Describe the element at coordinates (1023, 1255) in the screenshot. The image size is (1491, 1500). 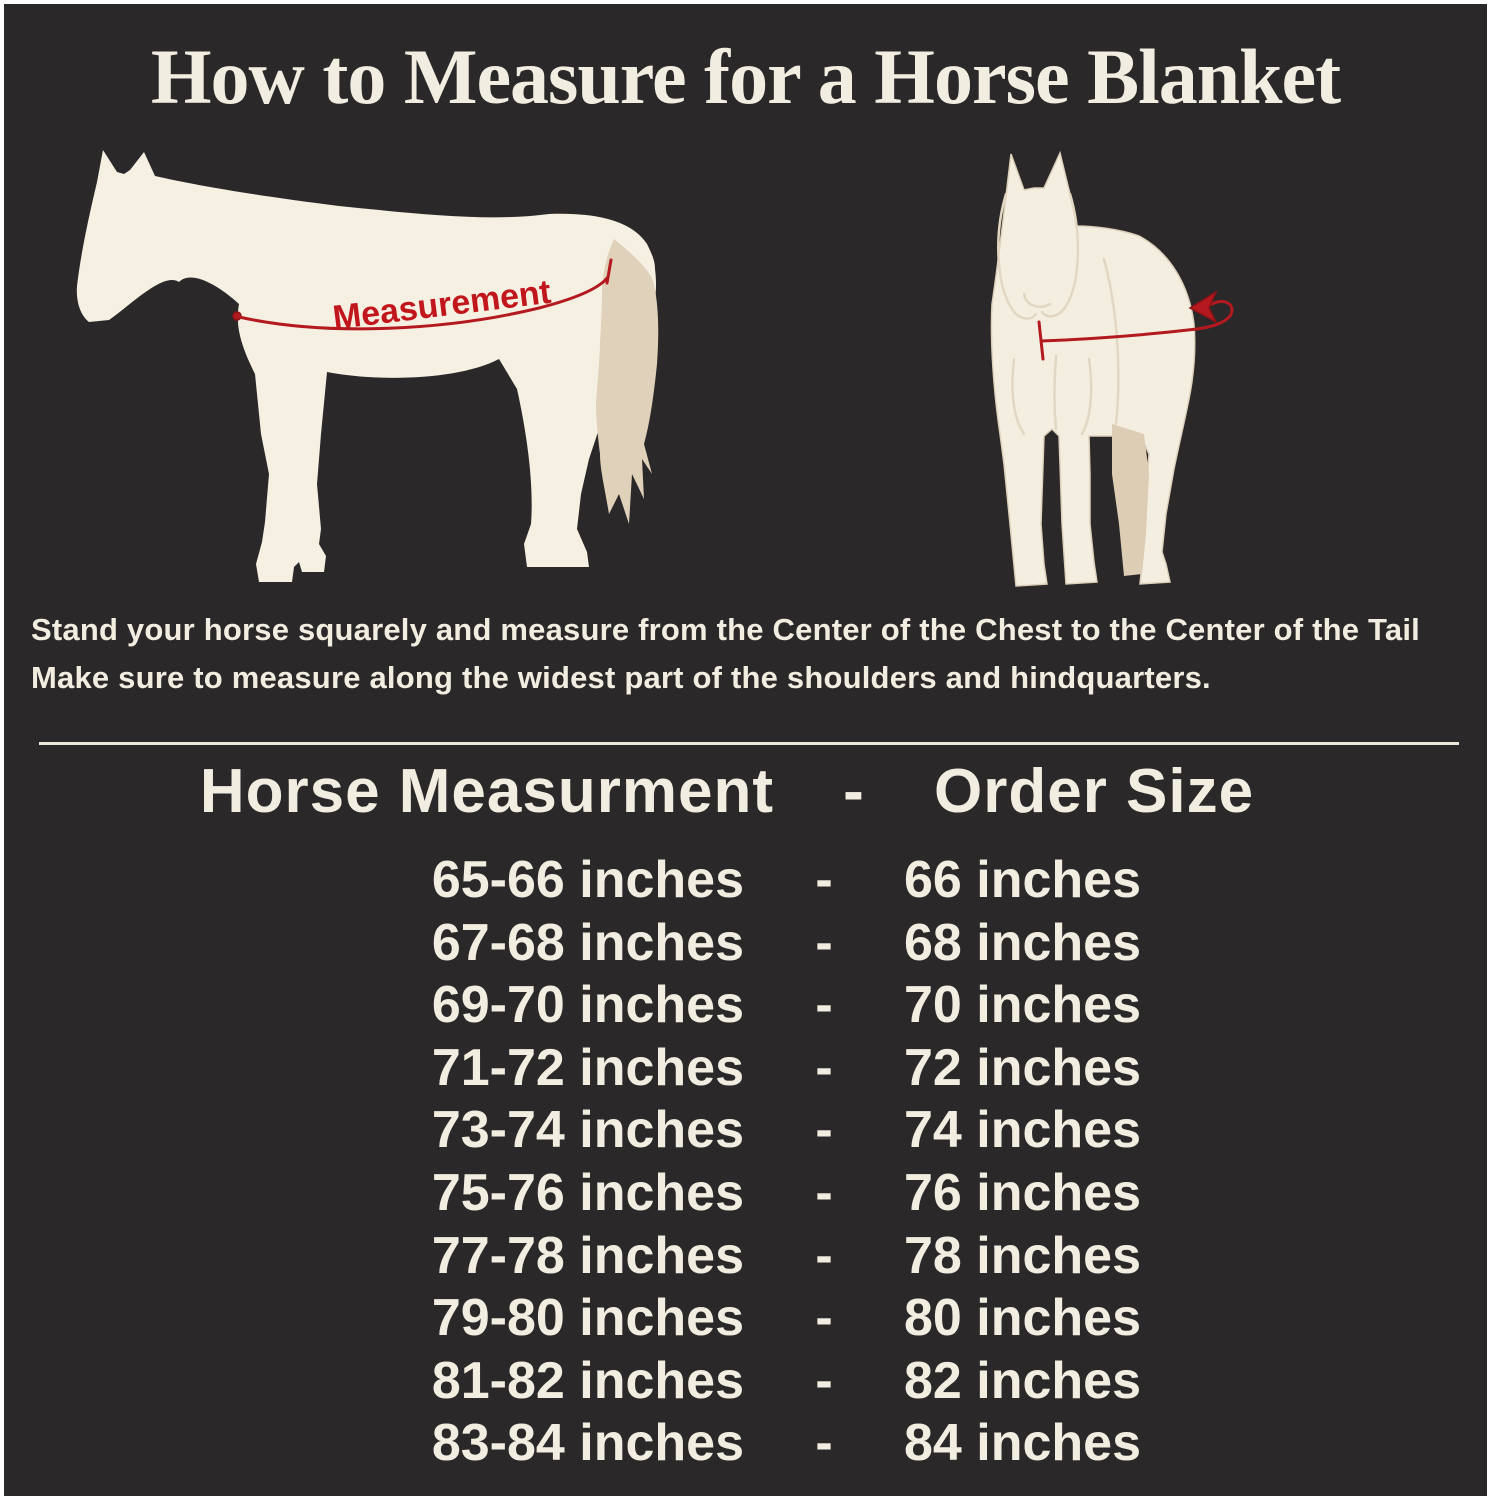
I see `order-size-value: 78 inches` at that location.